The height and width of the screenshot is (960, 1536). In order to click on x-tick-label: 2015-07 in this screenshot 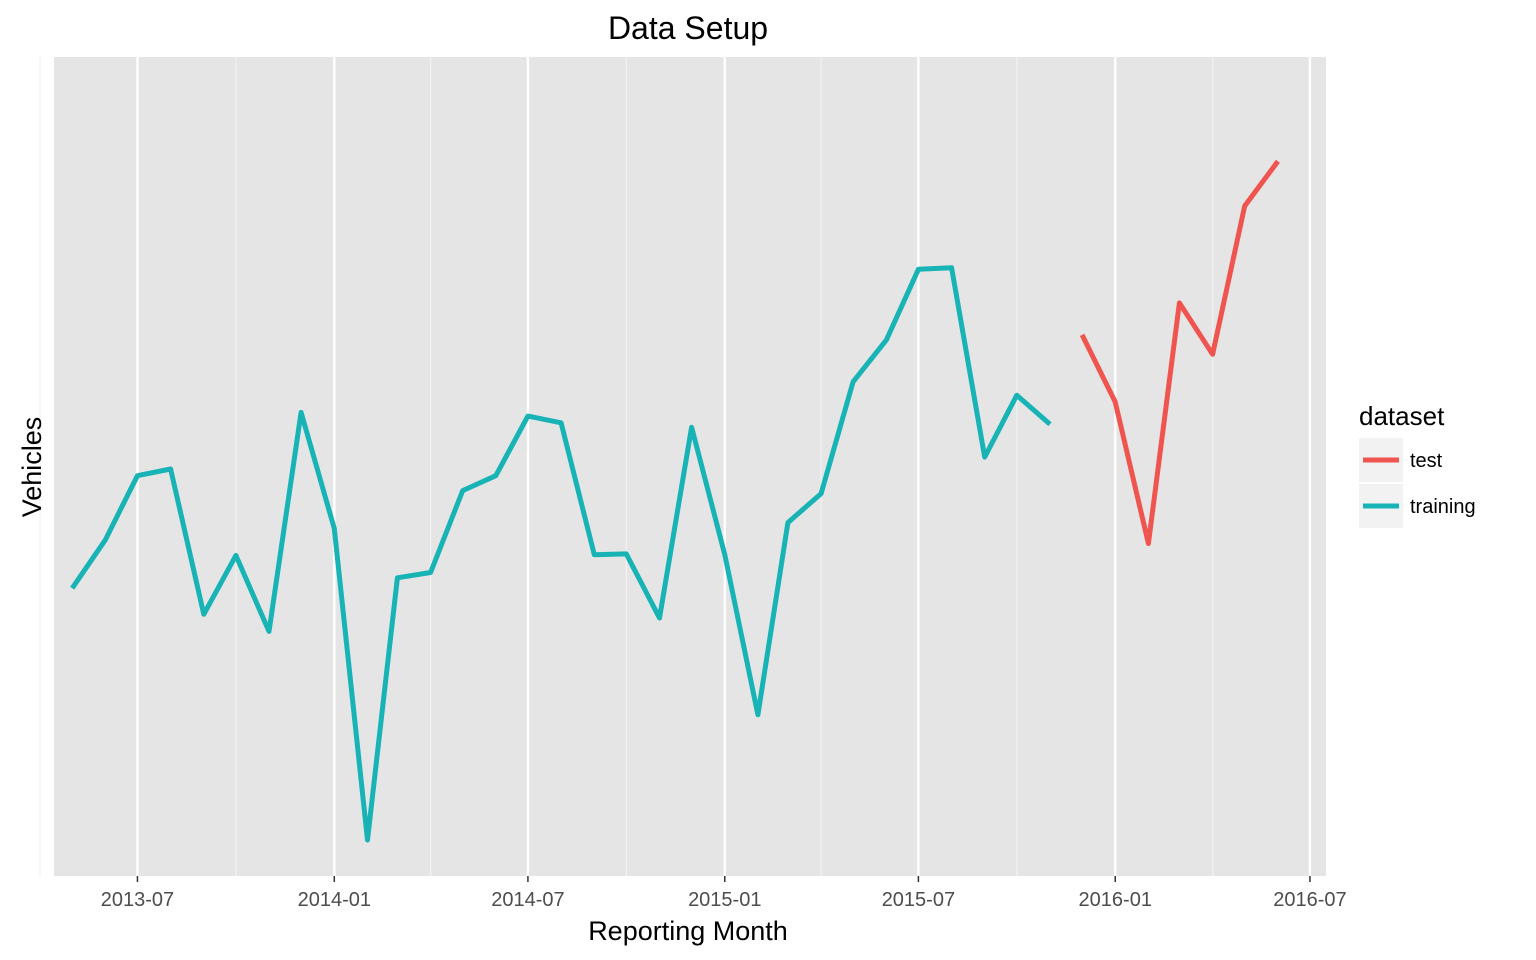, I will do `click(918, 900)`.